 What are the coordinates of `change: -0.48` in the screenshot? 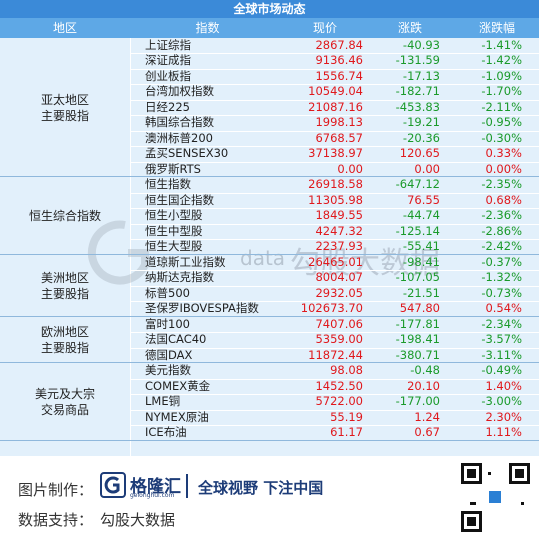 It's located at (425, 370).